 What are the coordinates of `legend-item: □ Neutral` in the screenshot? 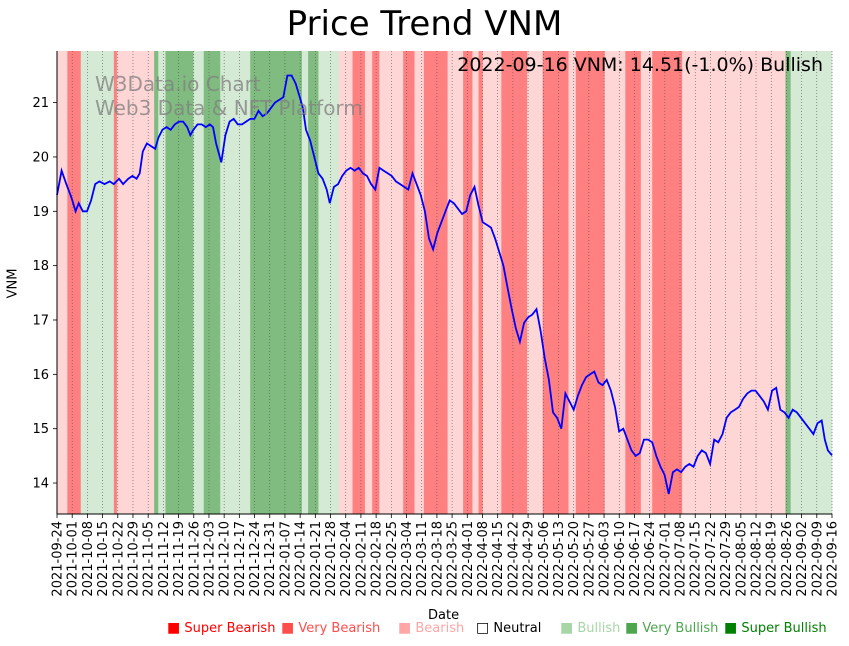 It's located at (508, 628).